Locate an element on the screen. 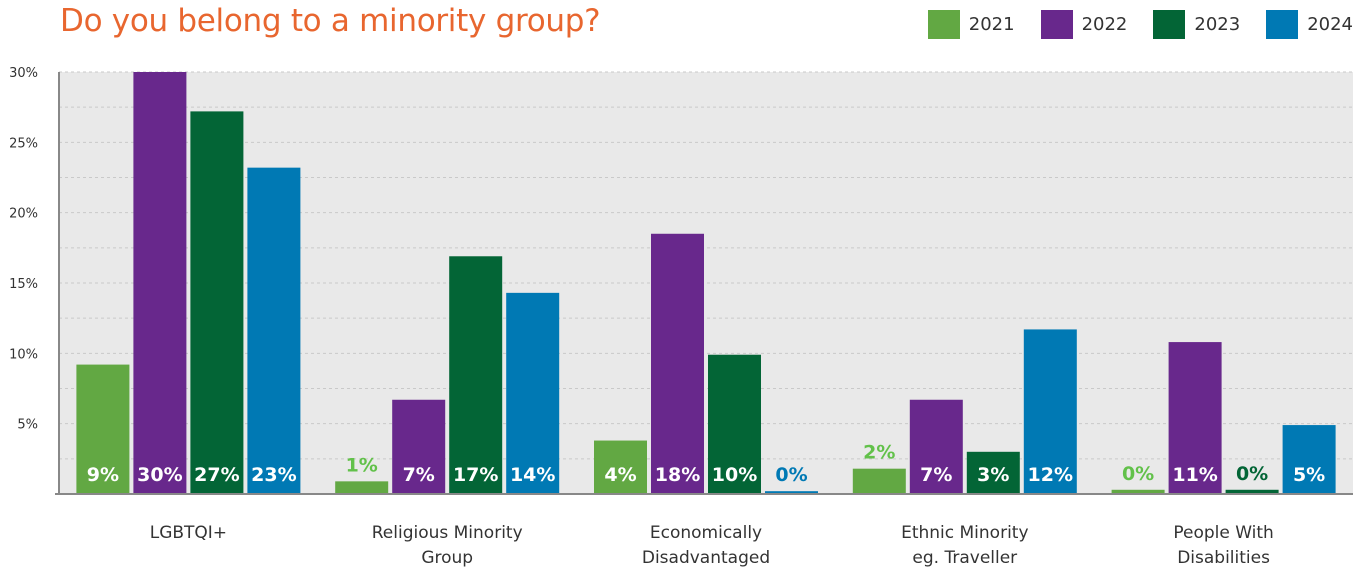 Image resolution: width=1367 pixels, height=571 pixels. x-category-label: Ethnic Minority is located at coordinates (964, 533).